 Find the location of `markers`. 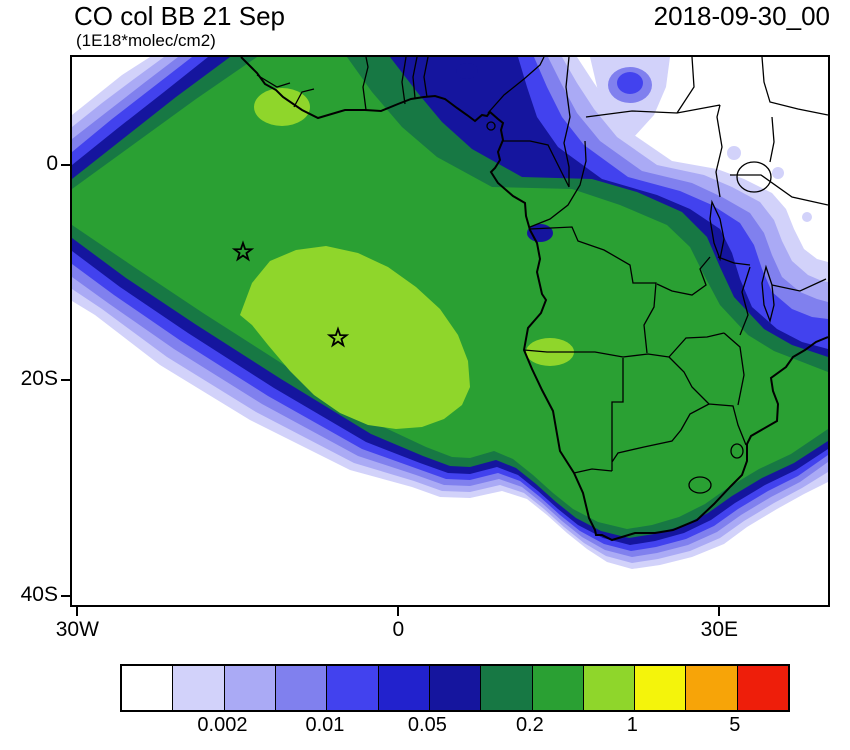

markers is located at coordinates (290, 294).